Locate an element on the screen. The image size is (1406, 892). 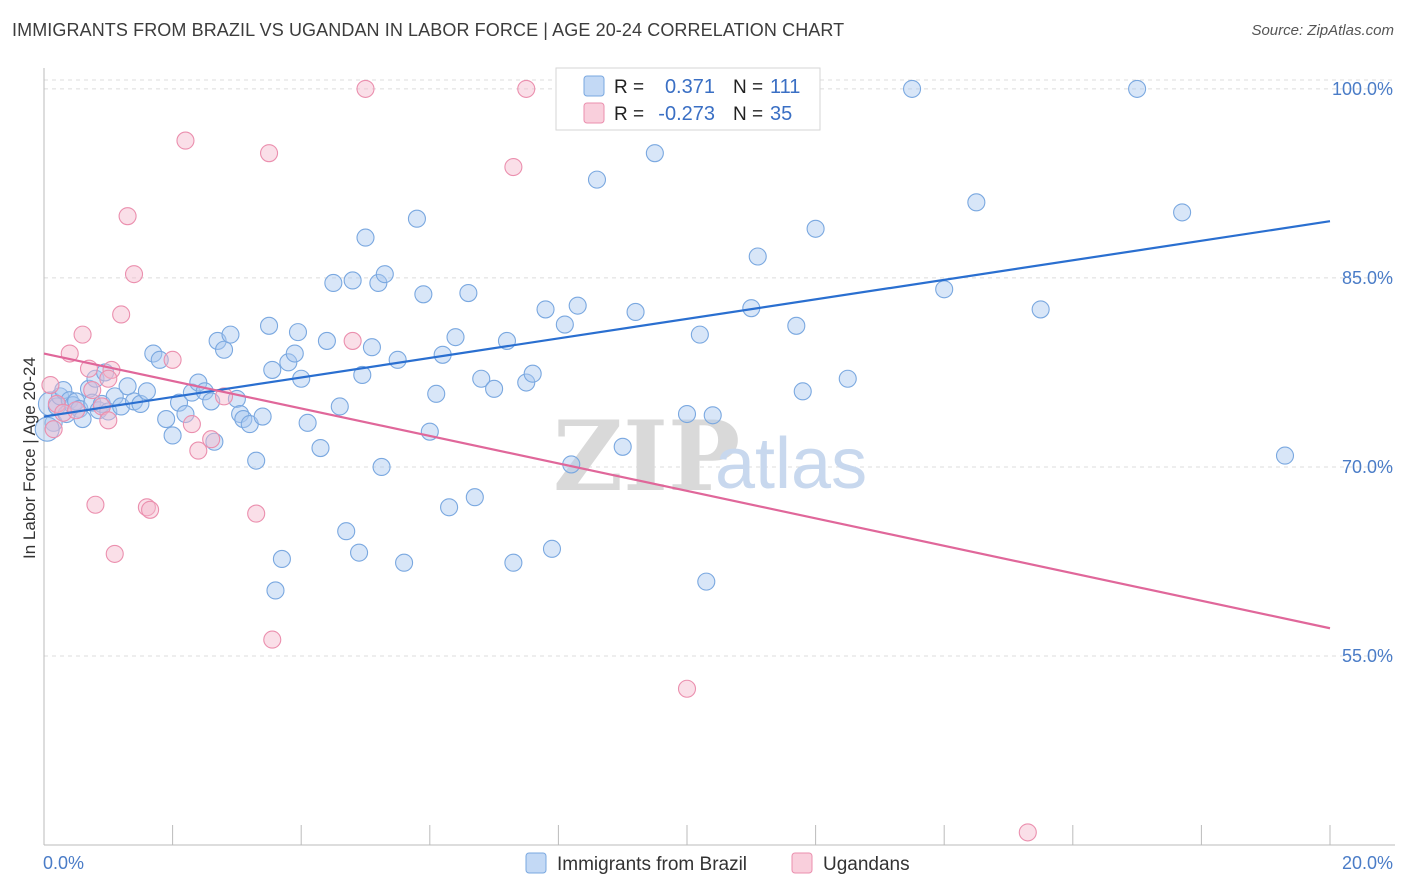
source-label: Source: ZipAtlas.com is located at coordinates (1322, 30).